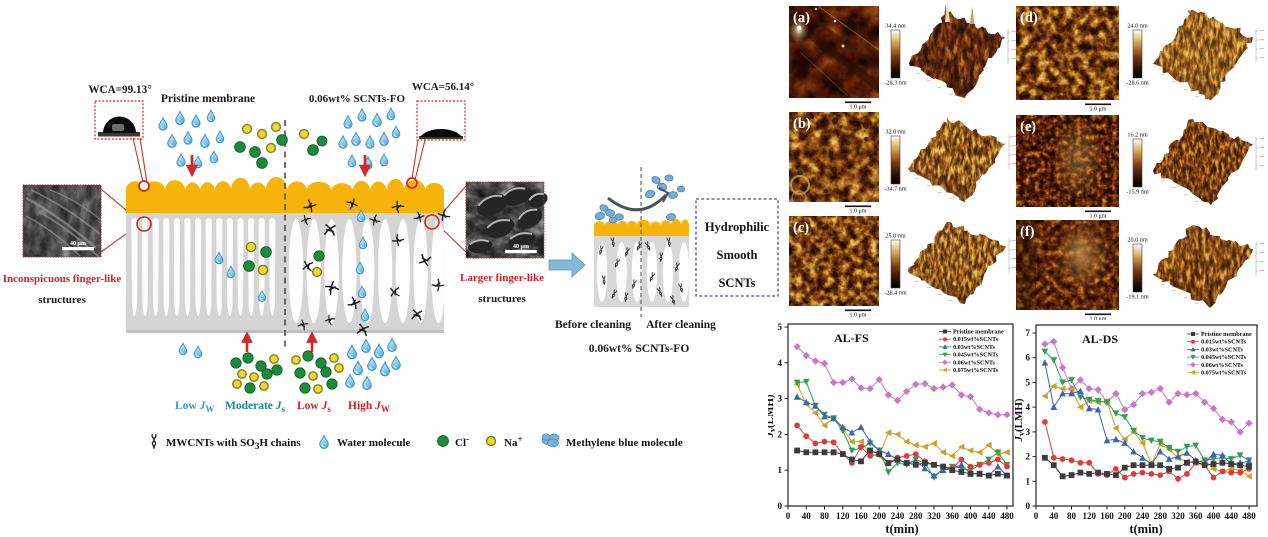 The height and width of the screenshot is (537, 1268). What do you see at coordinates (513, 441) in the screenshot?
I see `svg-text: Na+` at bounding box center [513, 441].